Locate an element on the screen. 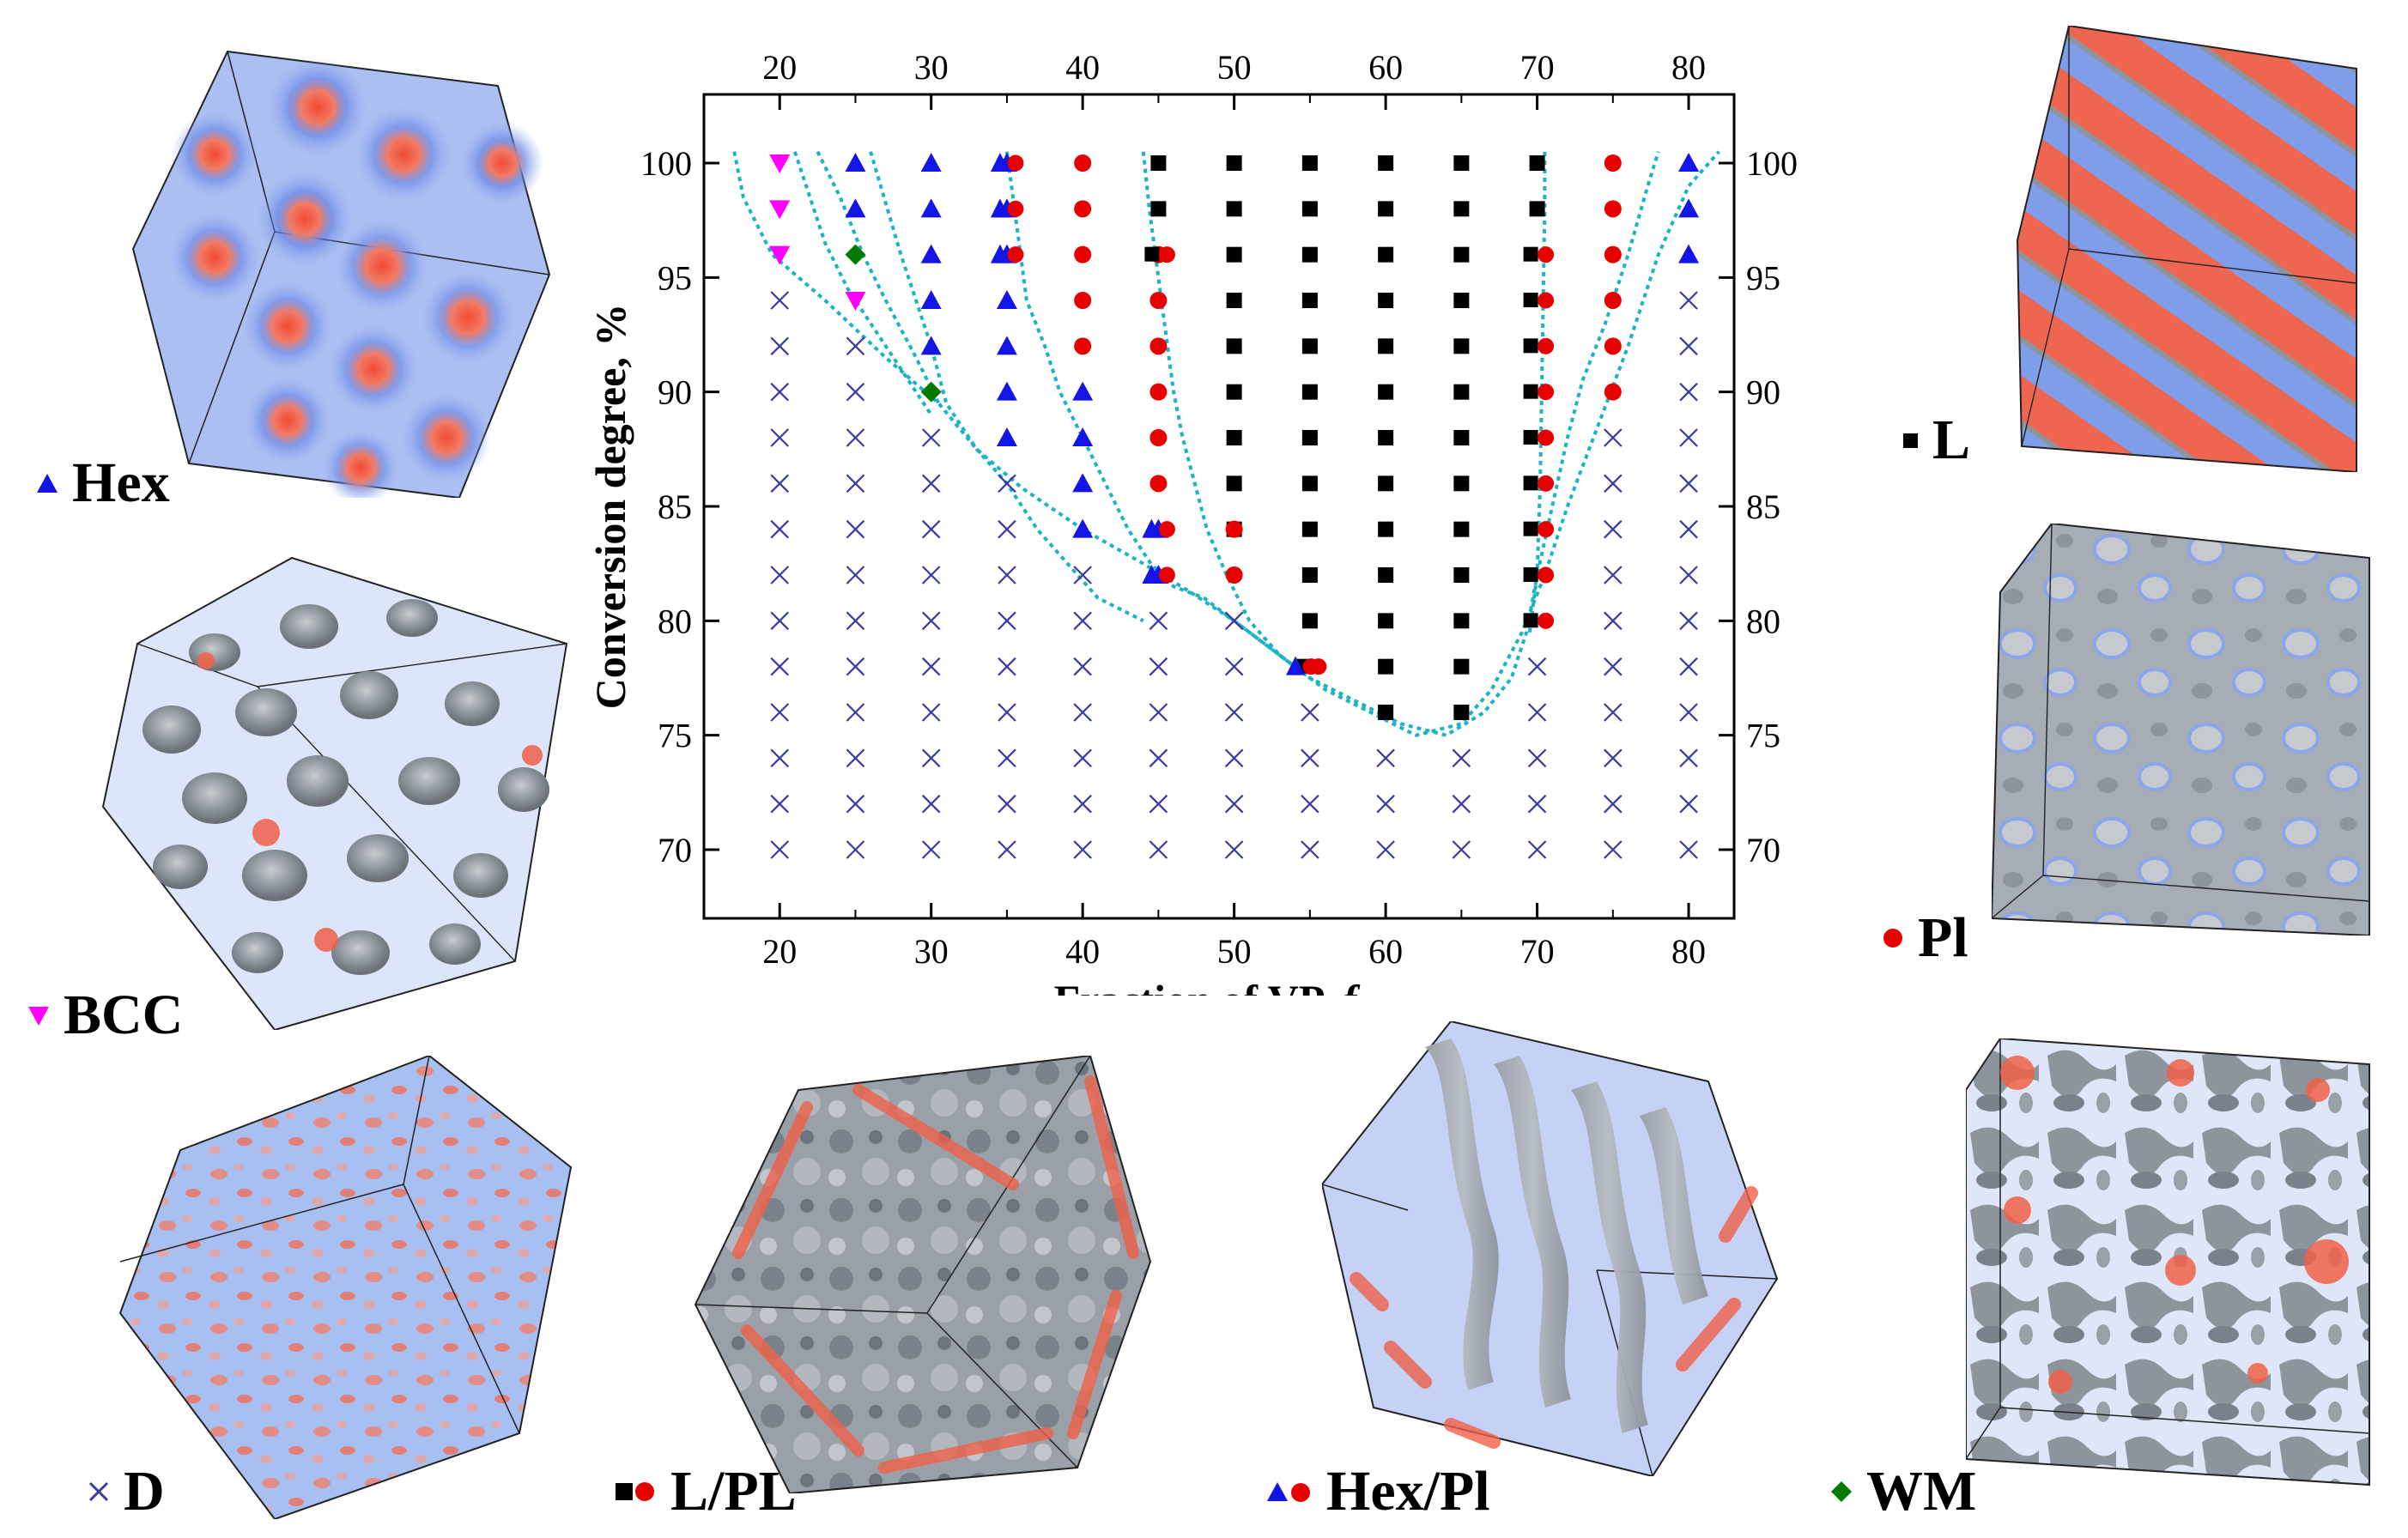 The width and height of the screenshot is (2408, 1538). x-tick-label-bottom: 70 is located at coordinates (1538, 952).